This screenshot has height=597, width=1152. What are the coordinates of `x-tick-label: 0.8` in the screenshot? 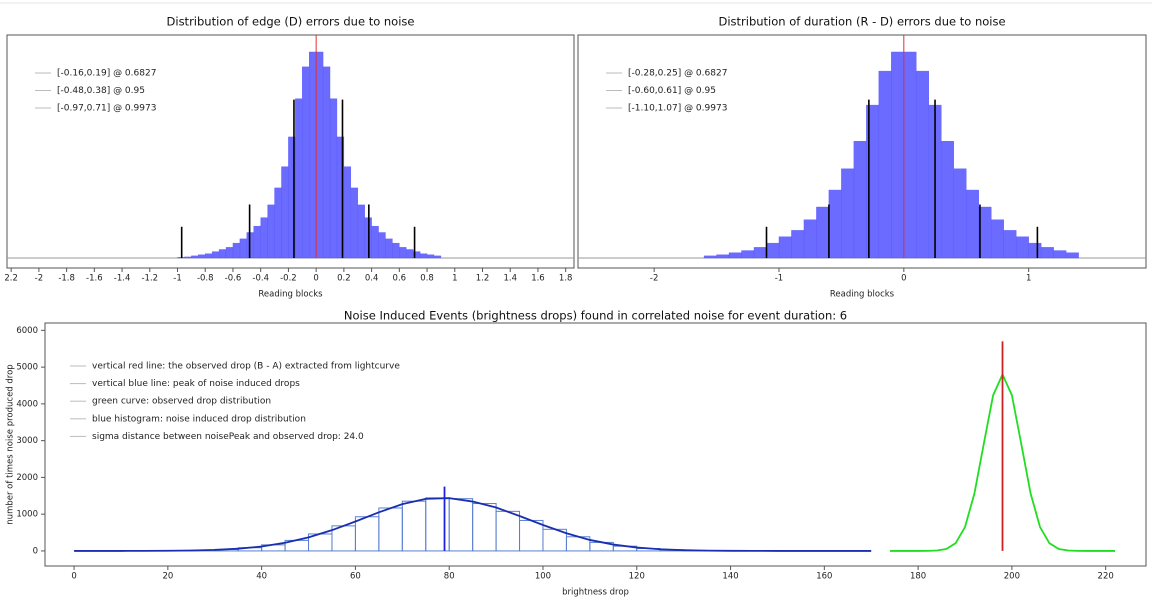 It's located at (427, 279).